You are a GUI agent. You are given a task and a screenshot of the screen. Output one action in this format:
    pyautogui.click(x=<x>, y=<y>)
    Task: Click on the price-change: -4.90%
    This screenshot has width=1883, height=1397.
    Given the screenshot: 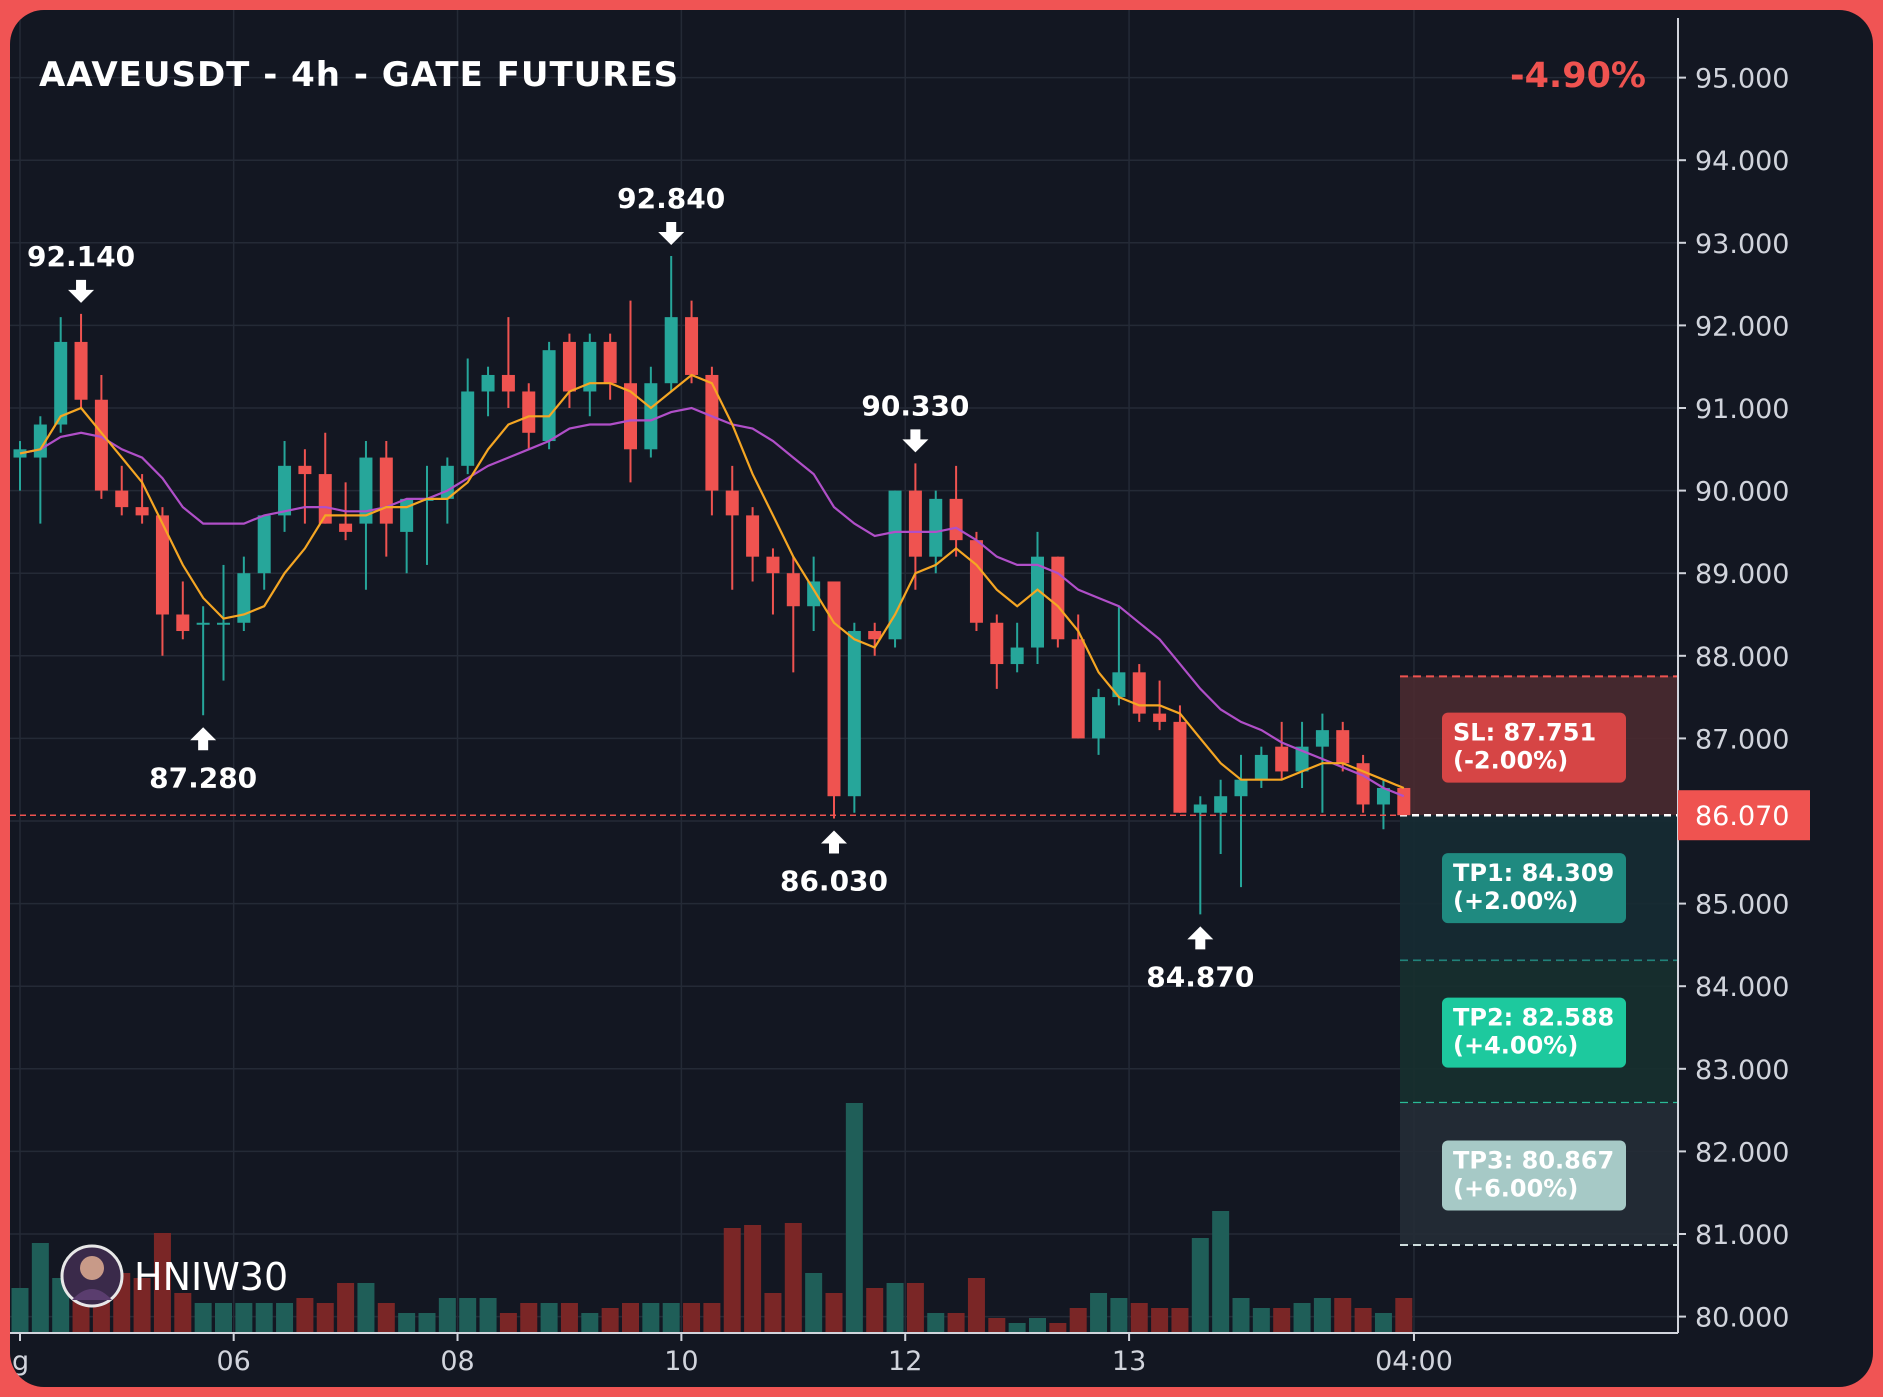 What is the action you would take?
    pyautogui.click(x=1578, y=76)
    